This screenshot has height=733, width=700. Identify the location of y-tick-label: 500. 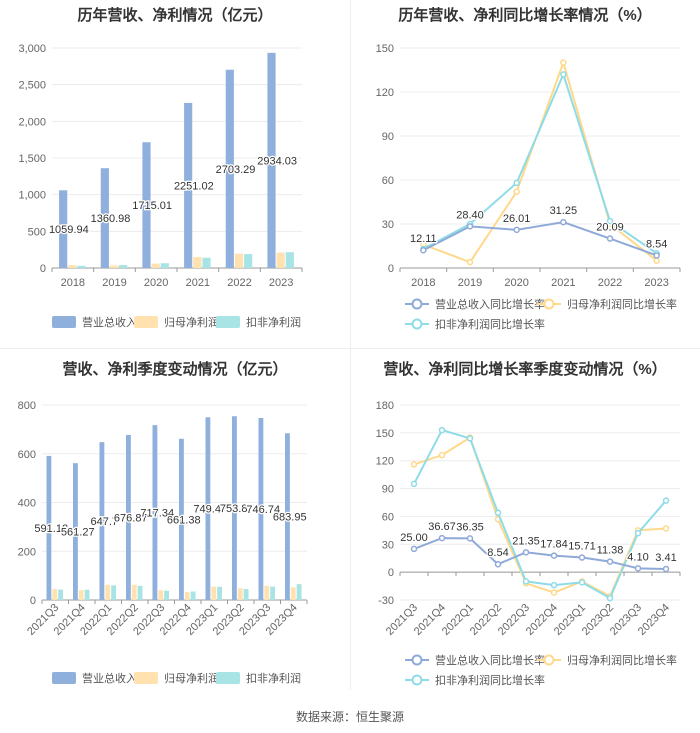
(37, 232).